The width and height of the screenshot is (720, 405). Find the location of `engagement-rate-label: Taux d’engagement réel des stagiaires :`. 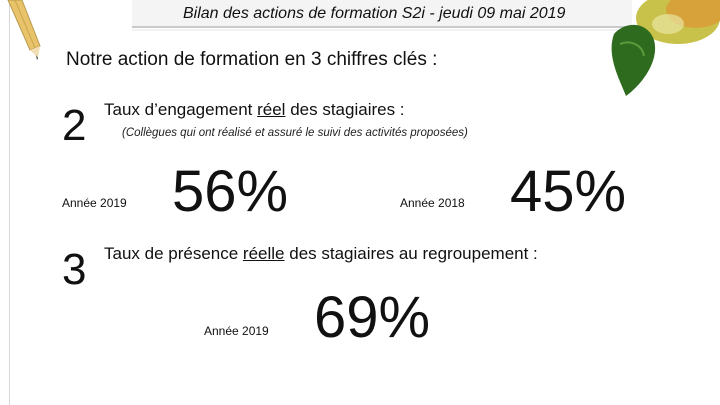

engagement-rate-label: Taux d’engagement réel des stagiaires : is located at coordinates (254, 110).